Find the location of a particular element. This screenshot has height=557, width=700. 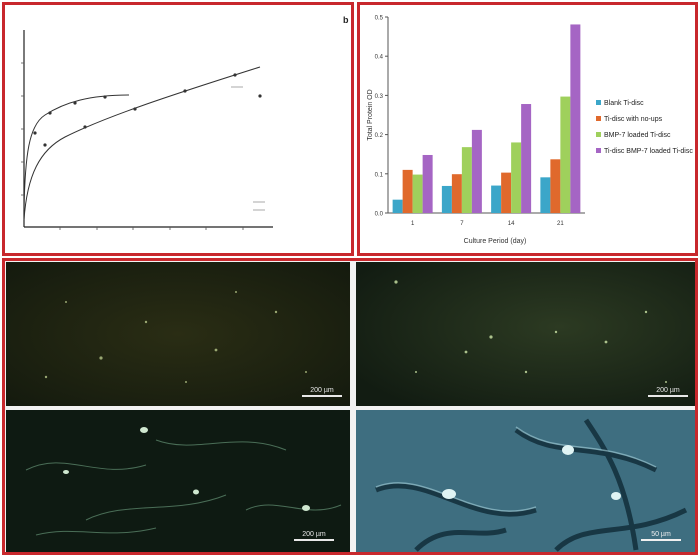

bar-y-tick-label: 0.1 is located at coordinates (379, 175).